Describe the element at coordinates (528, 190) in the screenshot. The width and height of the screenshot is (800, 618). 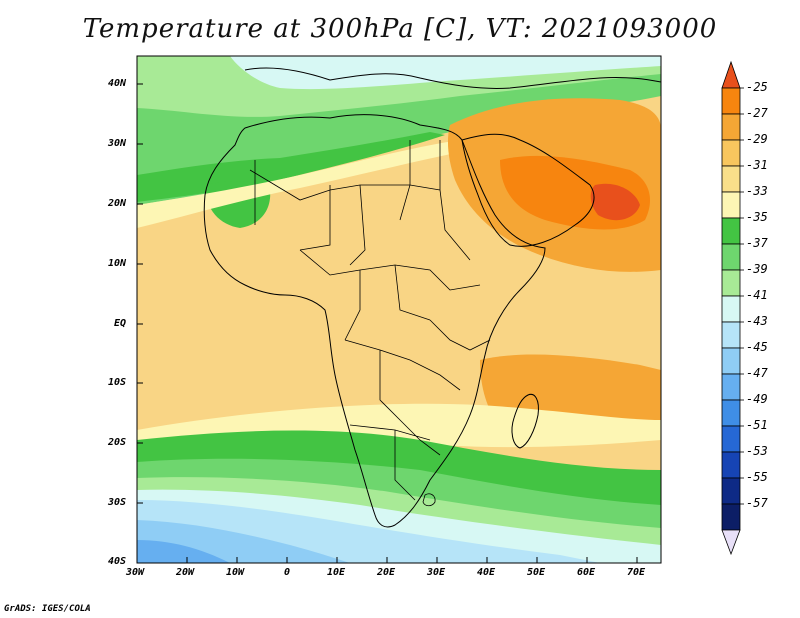
I see `arabia-outline` at that location.